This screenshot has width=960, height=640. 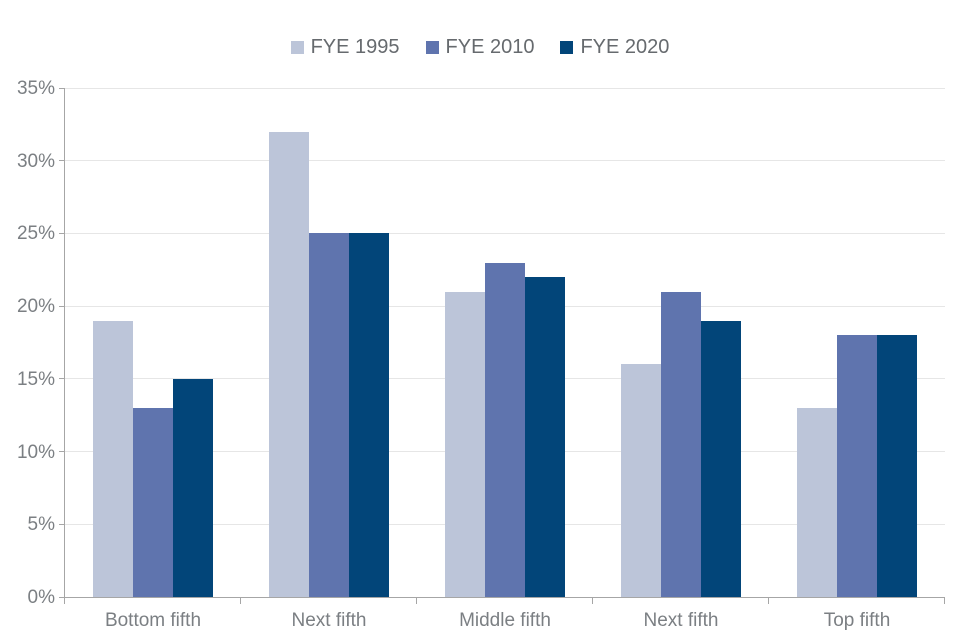 I want to click on y-axis-tick-label: 30%, so click(x=35, y=161).